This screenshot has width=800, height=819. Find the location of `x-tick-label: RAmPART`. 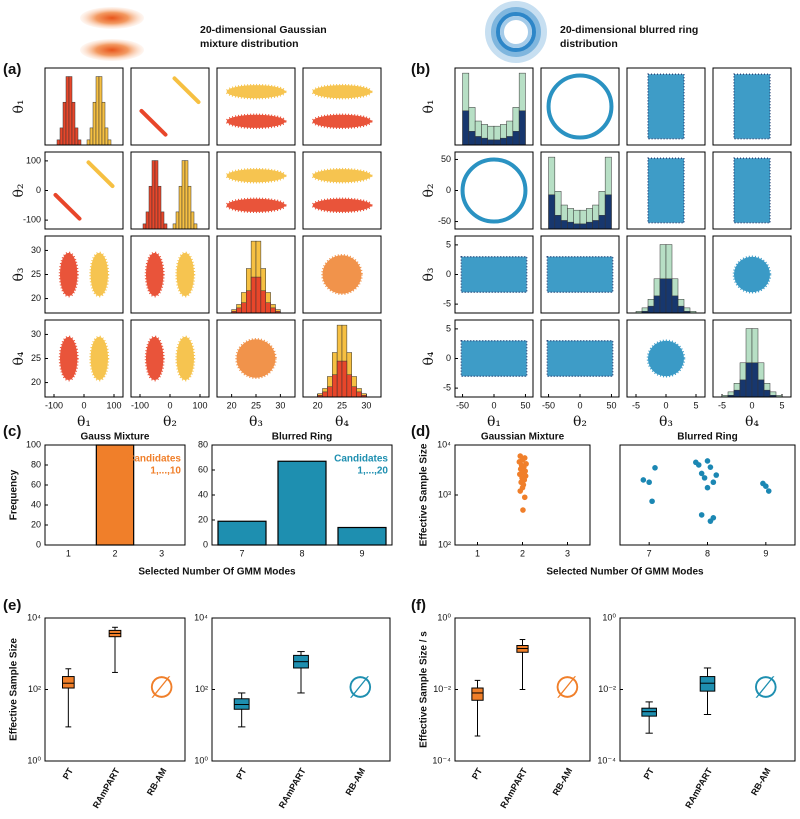

x-tick-label: RAmPART is located at coordinates (698, 788).